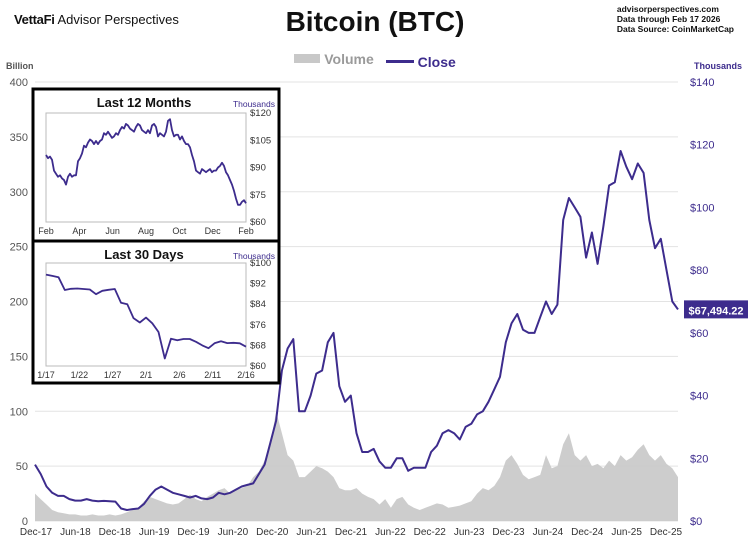 The width and height of the screenshot is (750, 545). What do you see at coordinates (118, 19) in the screenshot?
I see `brand-advisor-perspectives: Advisor Perspectives` at bounding box center [118, 19].